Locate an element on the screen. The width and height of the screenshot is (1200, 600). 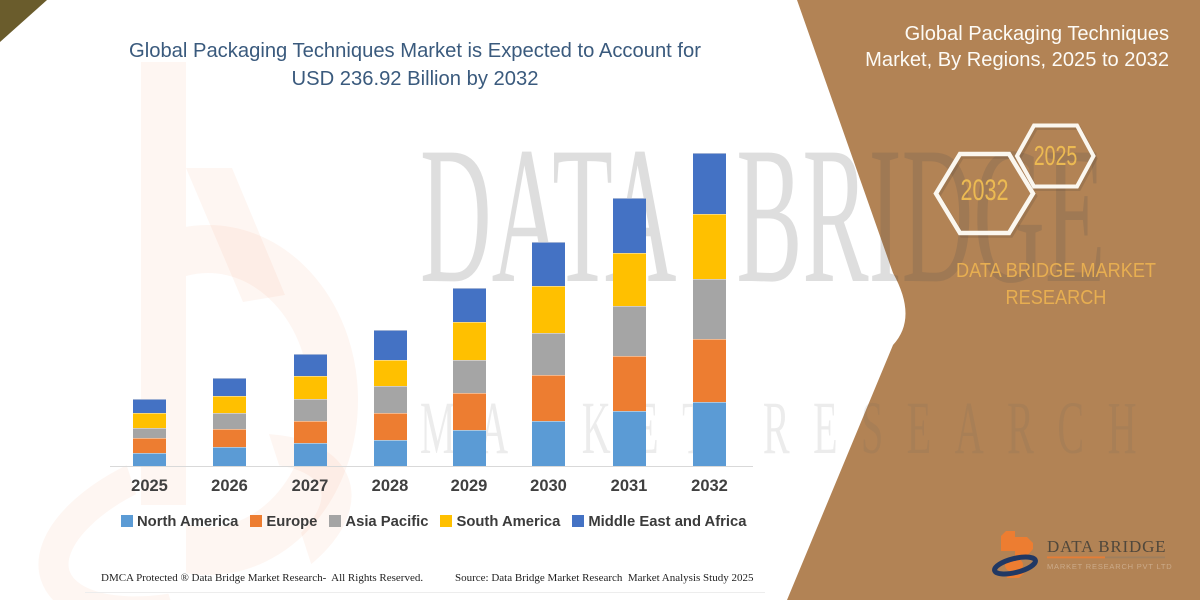
svg-text: DATA BRIDGE is located at coordinates (1106, 546).